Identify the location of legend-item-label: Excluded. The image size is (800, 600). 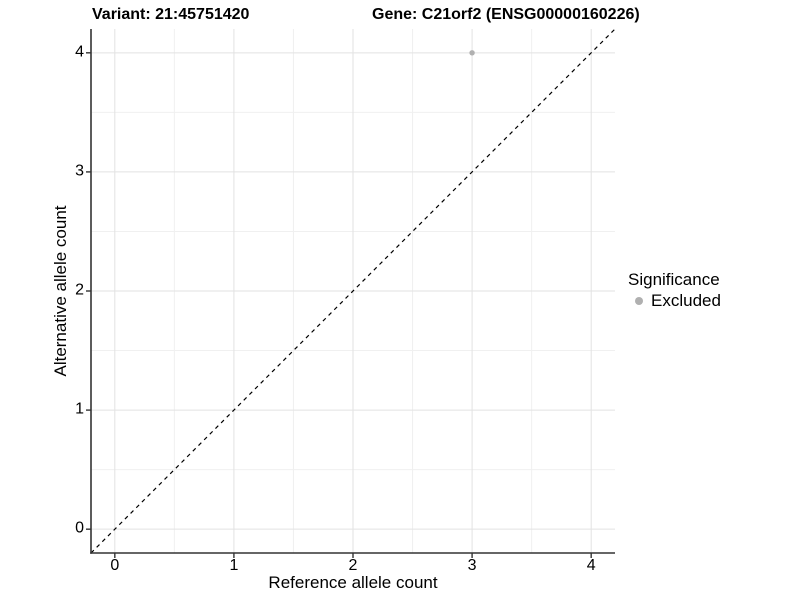
(686, 300).